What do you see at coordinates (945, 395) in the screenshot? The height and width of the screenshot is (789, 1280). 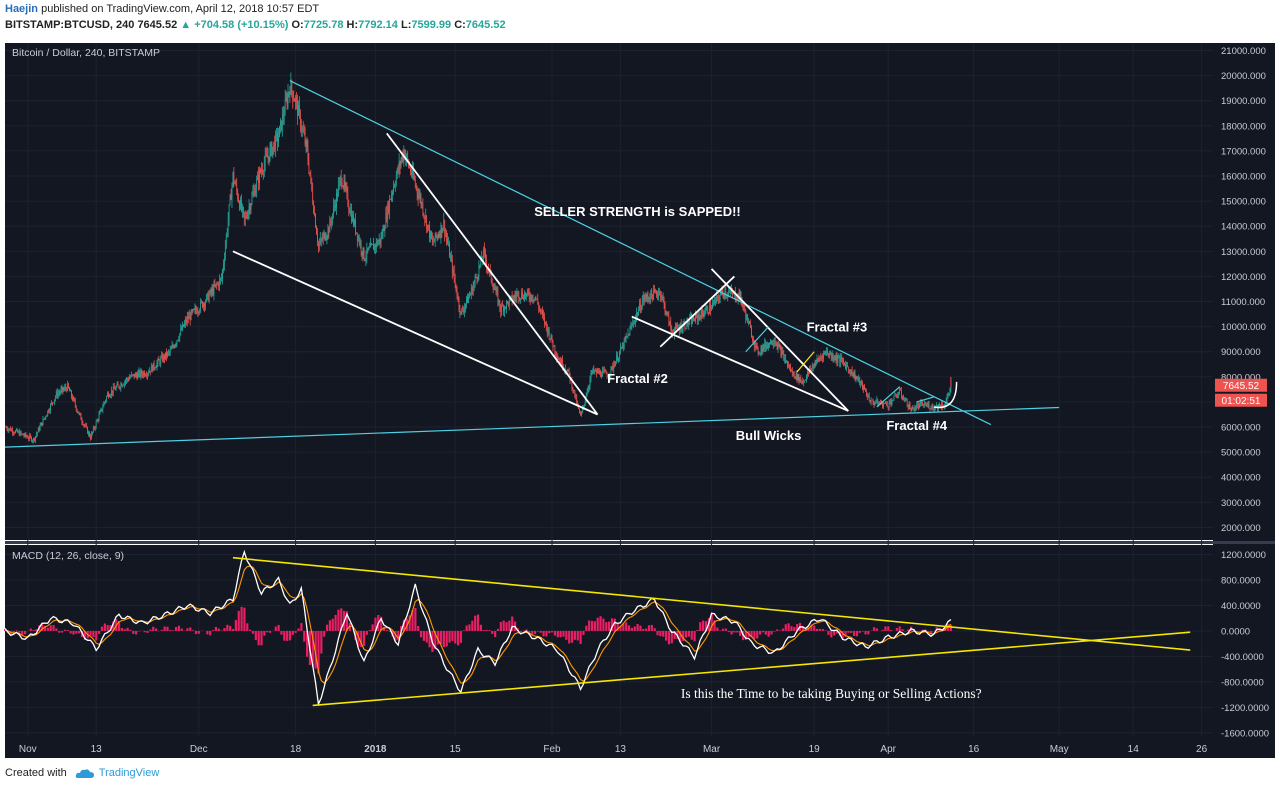 I see `bounce-arc` at bounding box center [945, 395].